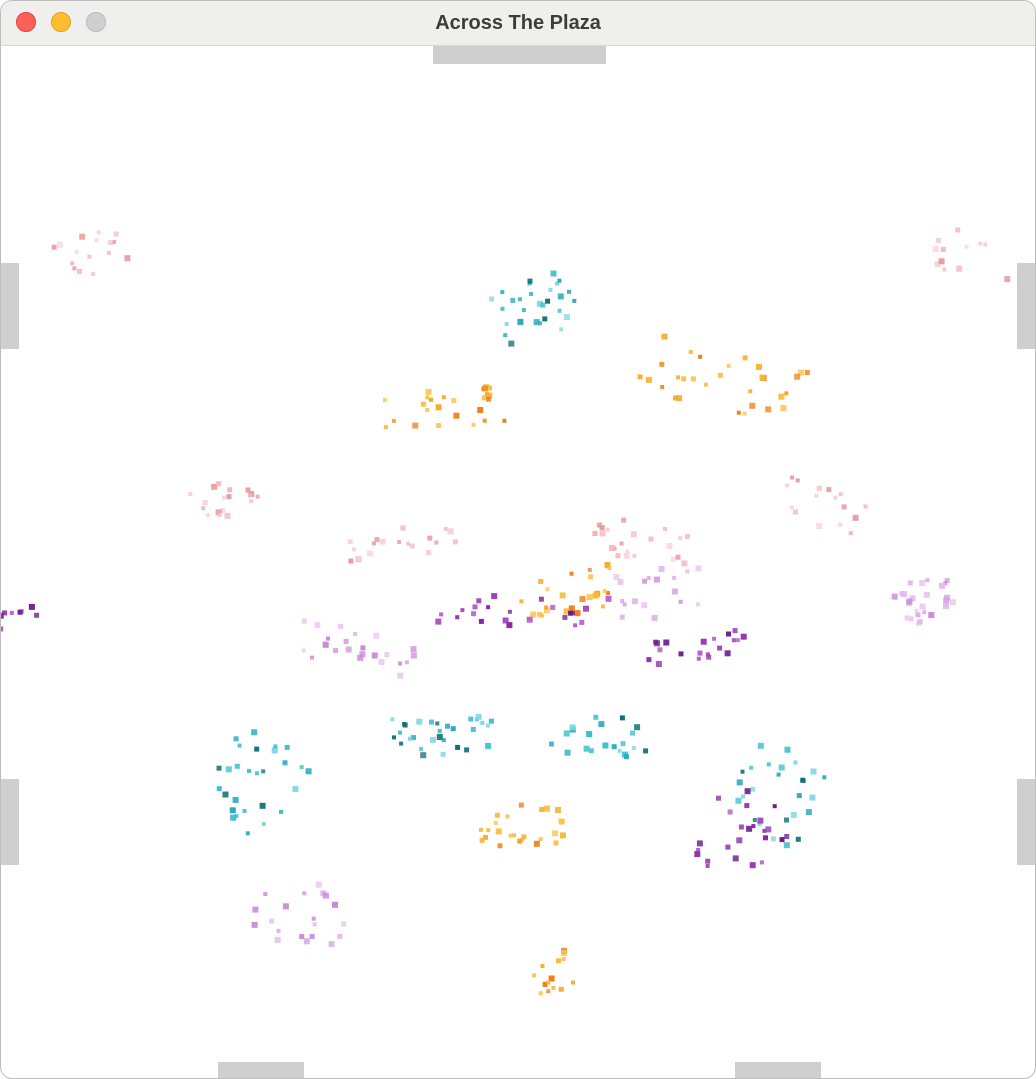  Describe the element at coordinates (10, 306) in the screenshot. I see `gate-left-upper` at that location.